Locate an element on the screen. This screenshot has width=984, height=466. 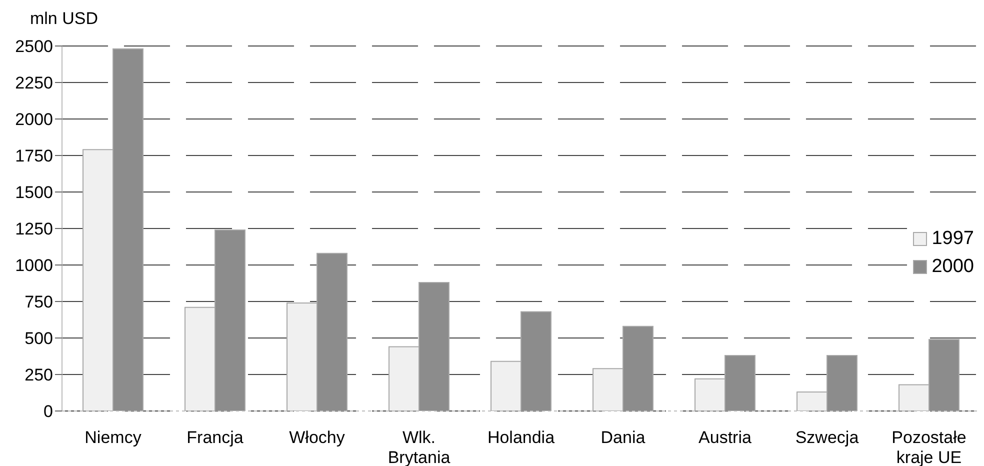
y-tick-label: 750 is located at coordinates (38, 302).